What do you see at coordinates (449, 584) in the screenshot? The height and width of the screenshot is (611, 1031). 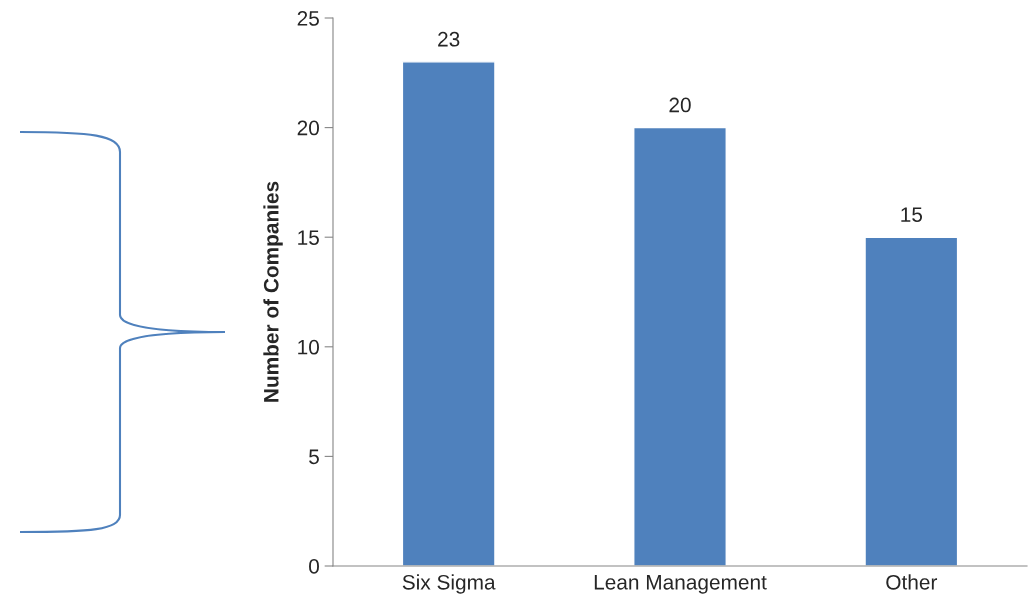 I see `x-tick-label: Six Sigma` at bounding box center [449, 584].